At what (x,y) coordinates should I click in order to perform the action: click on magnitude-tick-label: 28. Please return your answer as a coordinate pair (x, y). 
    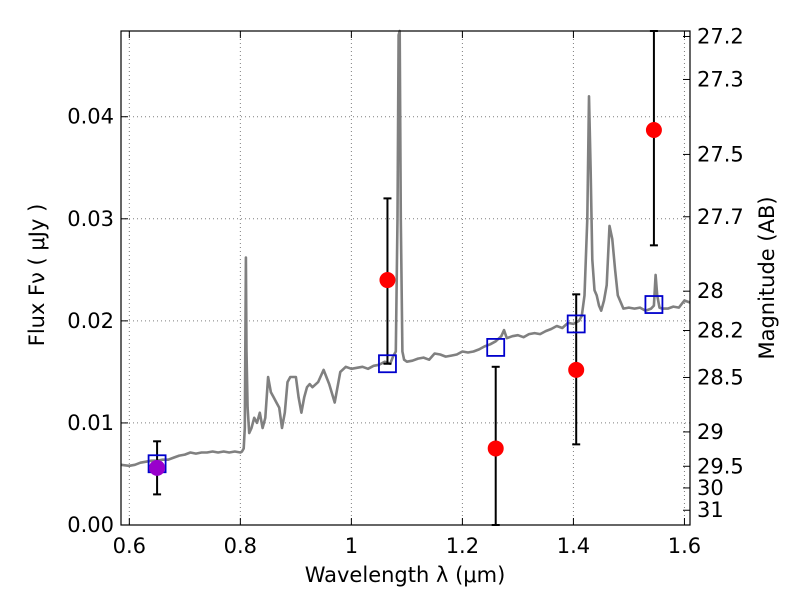
    Looking at the image, I should click on (710, 291).